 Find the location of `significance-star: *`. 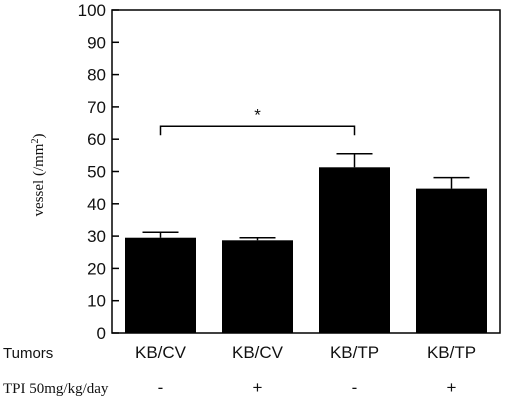

significance-star: * is located at coordinates (257, 114).